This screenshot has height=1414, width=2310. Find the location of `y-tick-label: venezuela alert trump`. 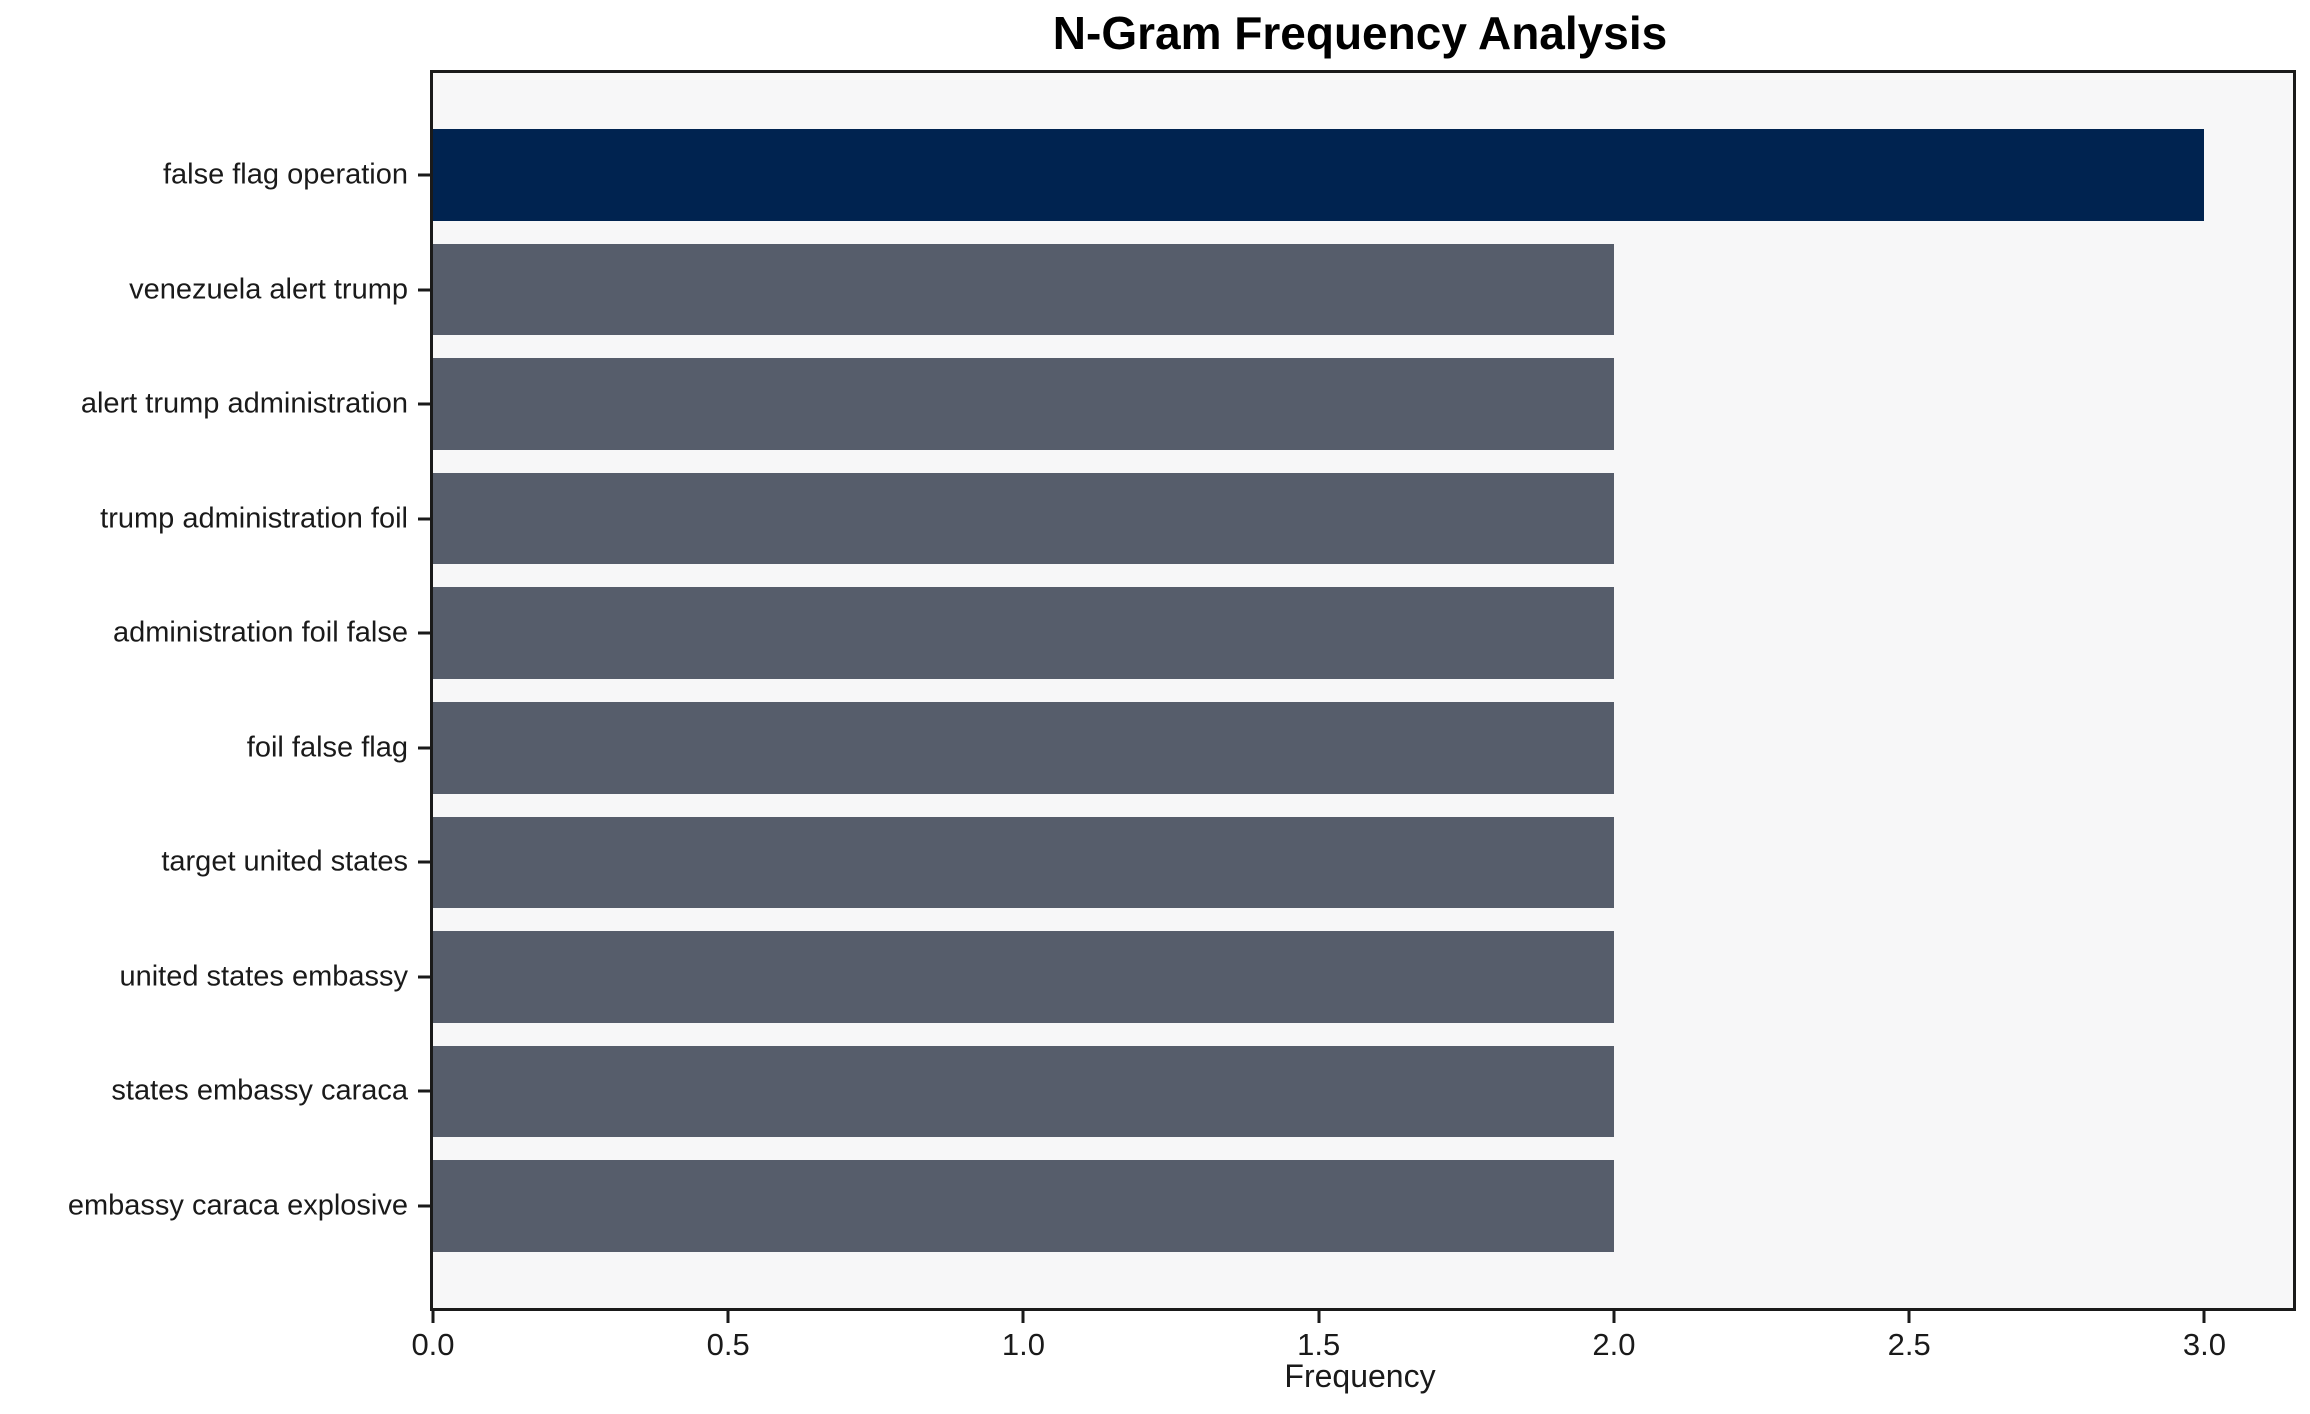

y-tick-label: venezuela alert trump is located at coordinates (268, 289).